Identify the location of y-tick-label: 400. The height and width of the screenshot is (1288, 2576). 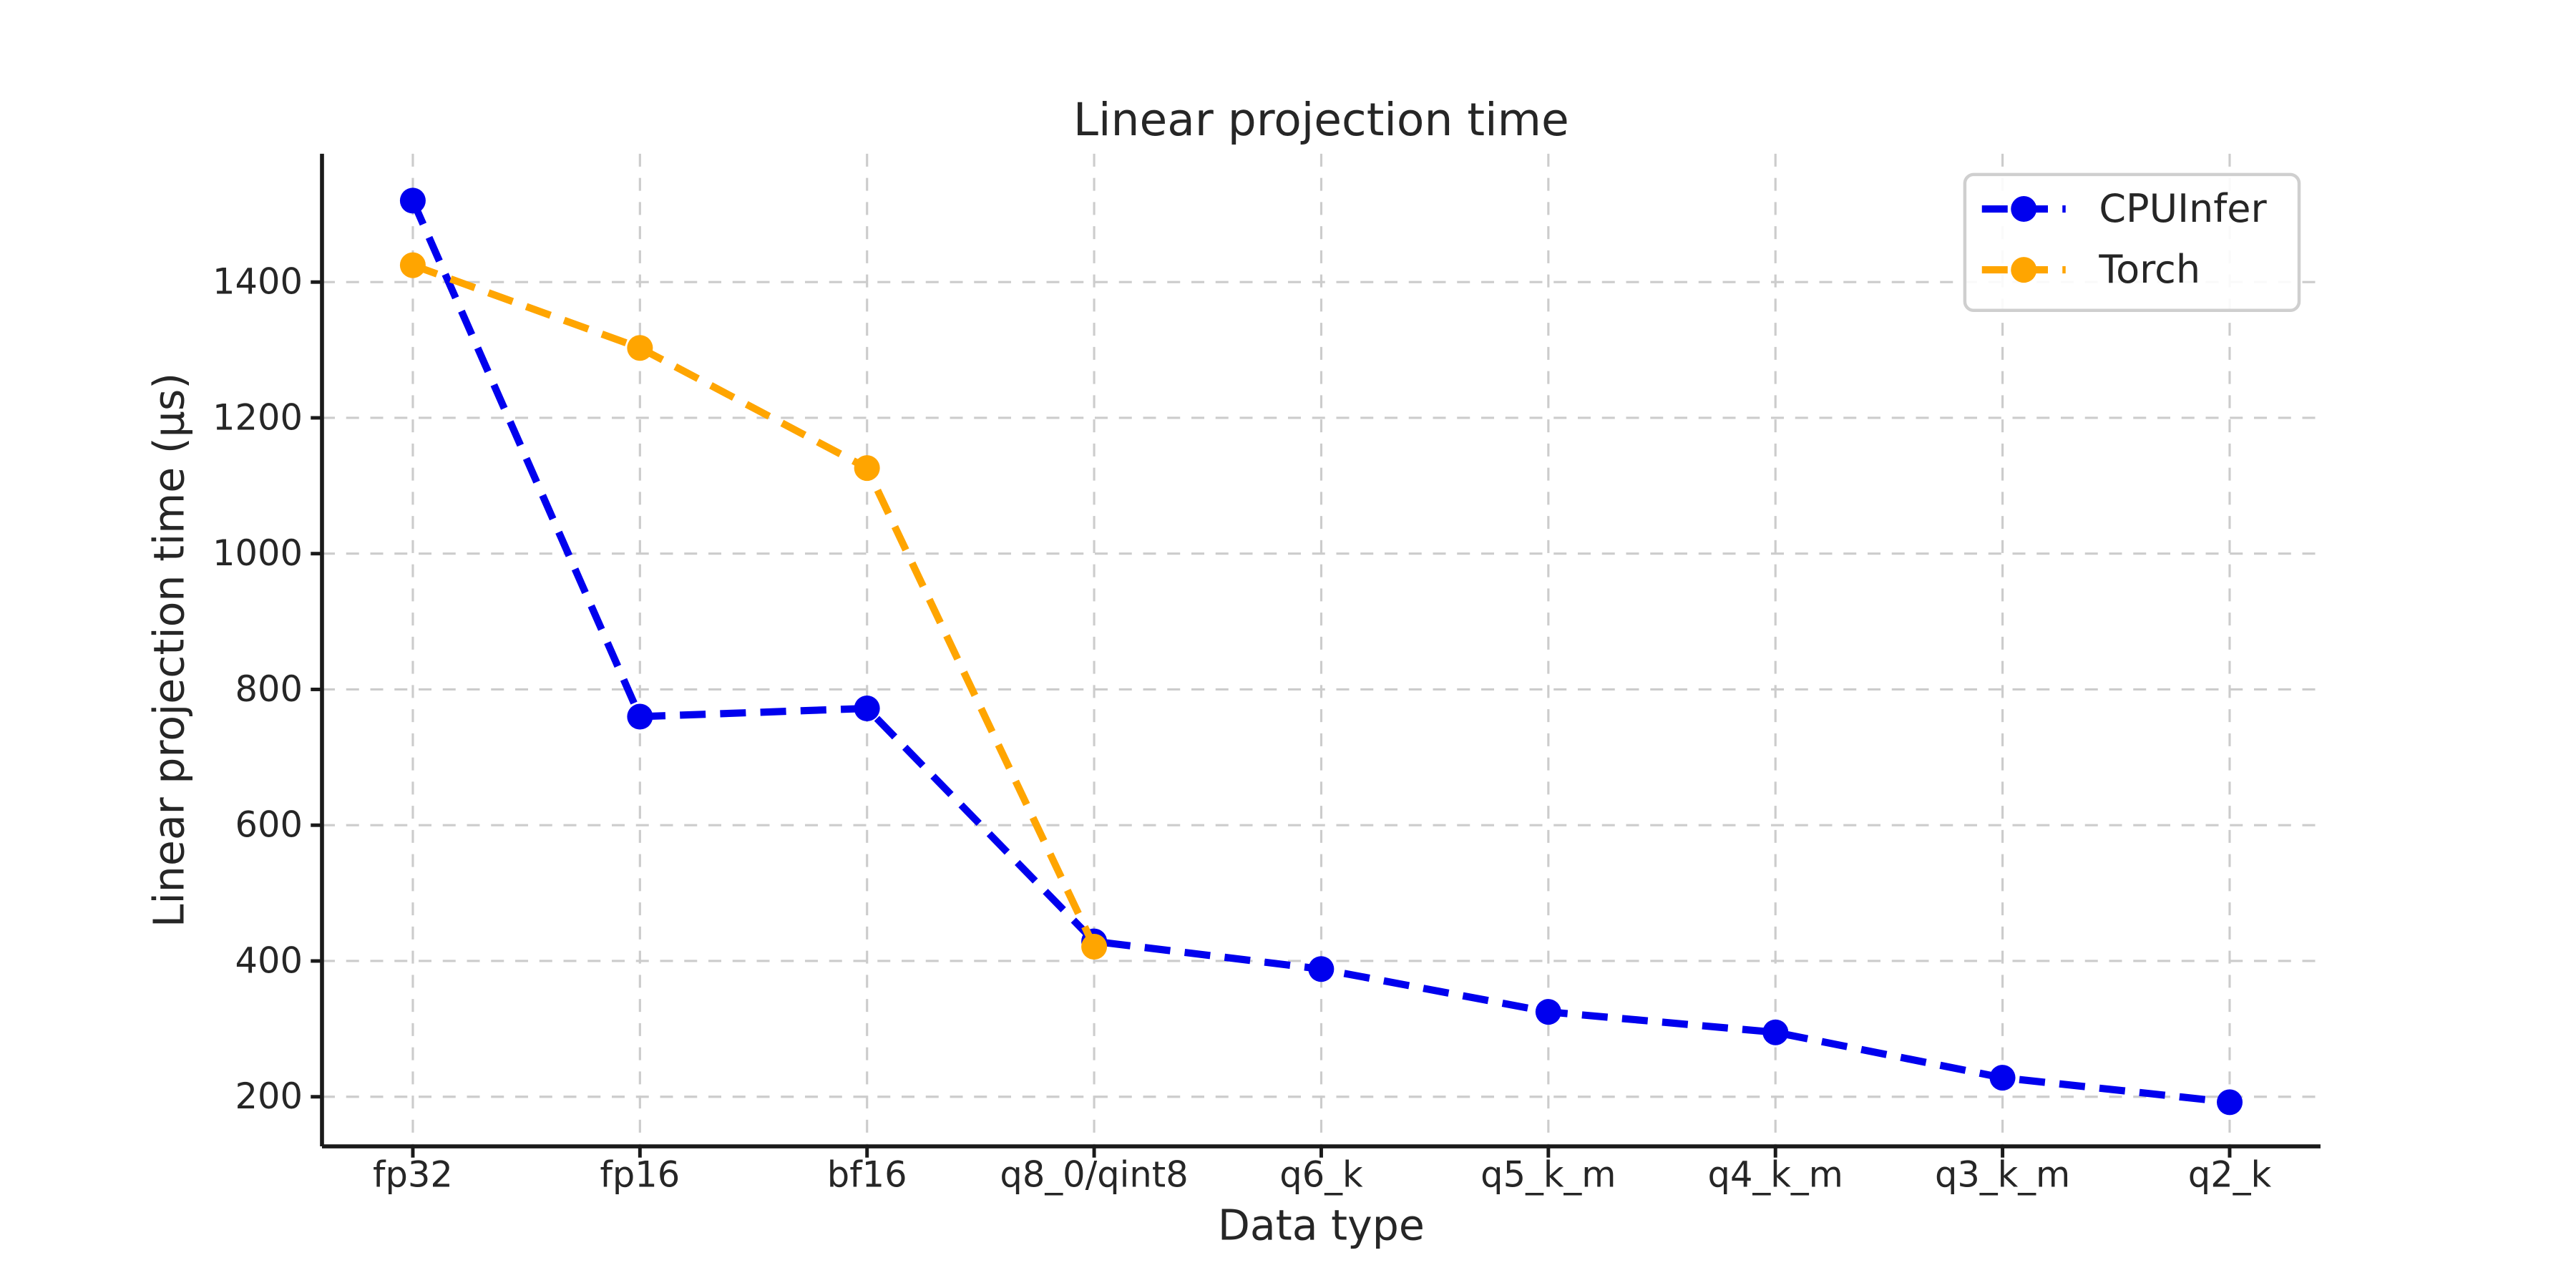
(269, 960).